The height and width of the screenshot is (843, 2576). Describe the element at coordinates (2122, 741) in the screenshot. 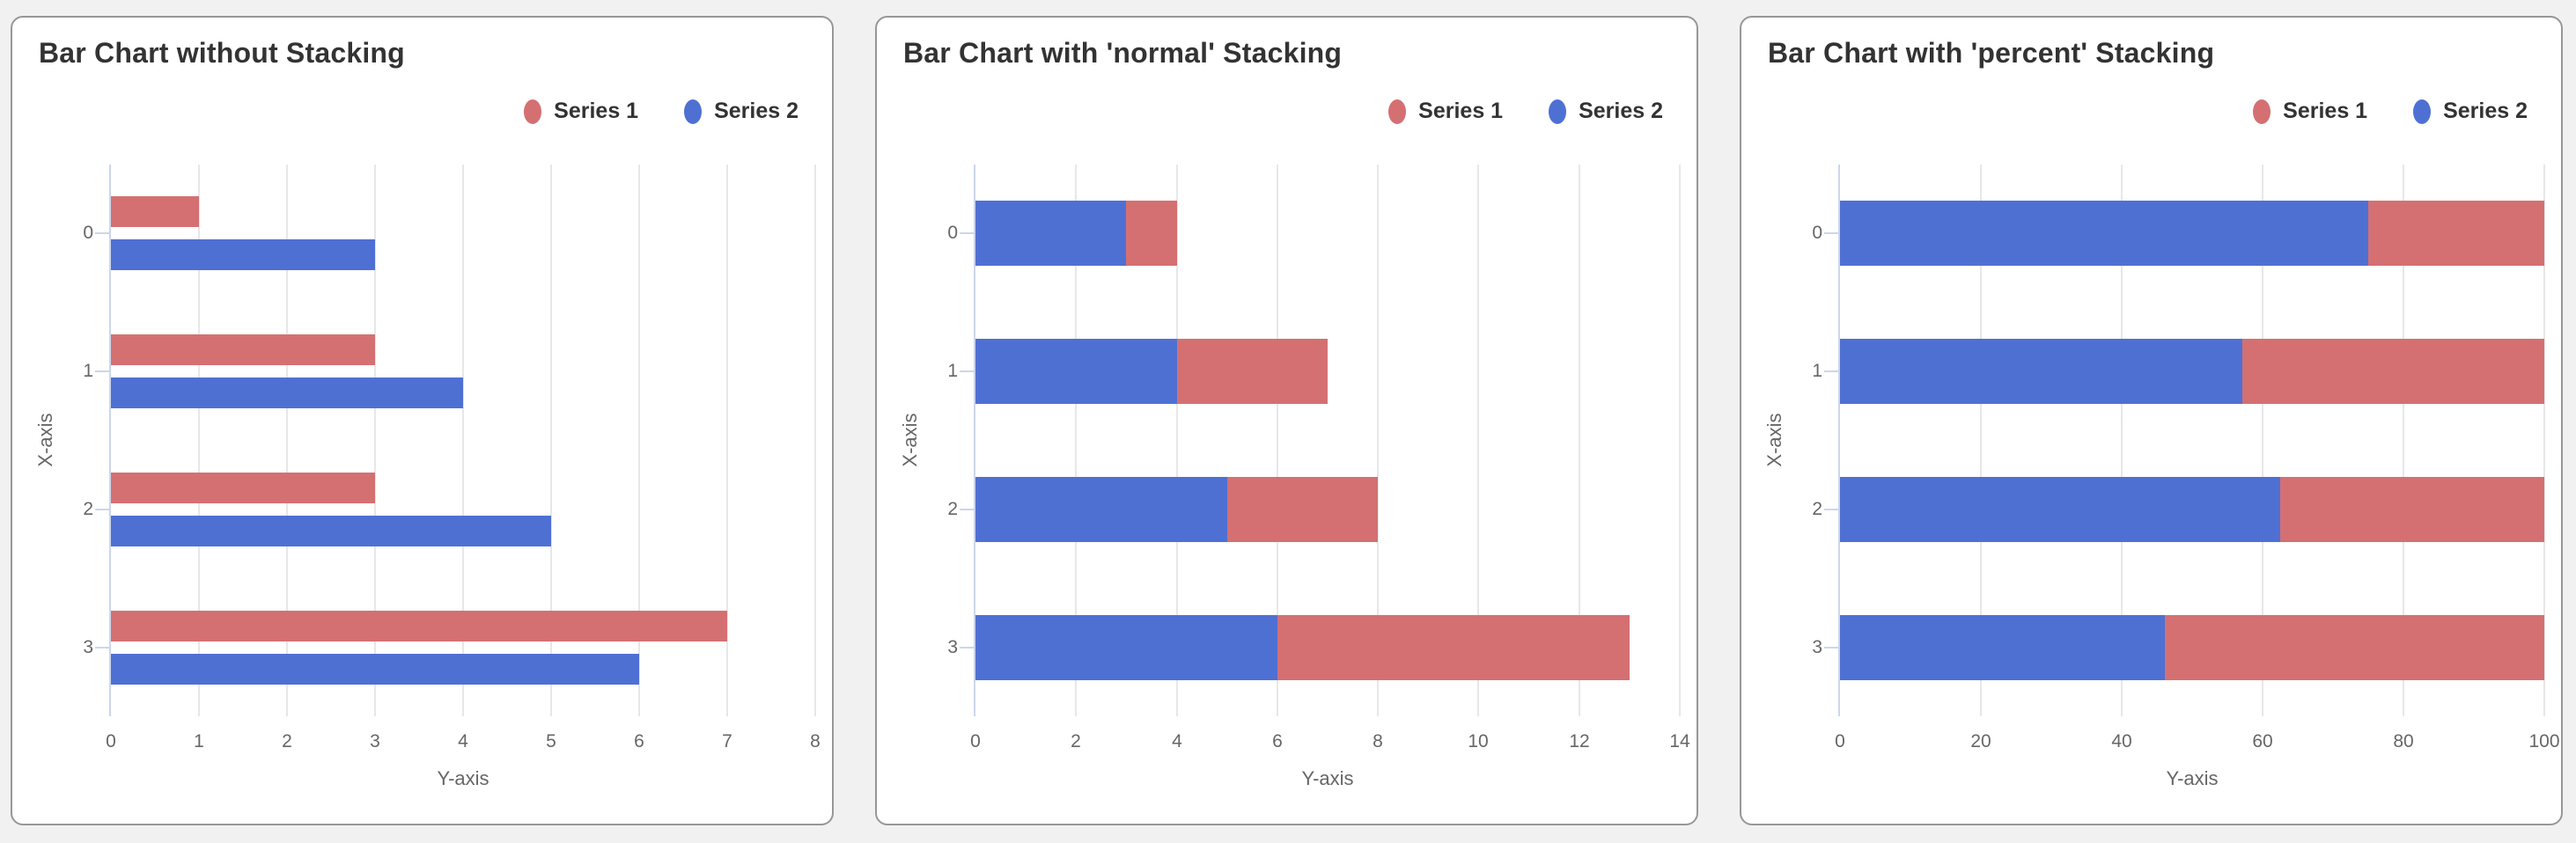

I see `value-tick-label: 40` at that location.